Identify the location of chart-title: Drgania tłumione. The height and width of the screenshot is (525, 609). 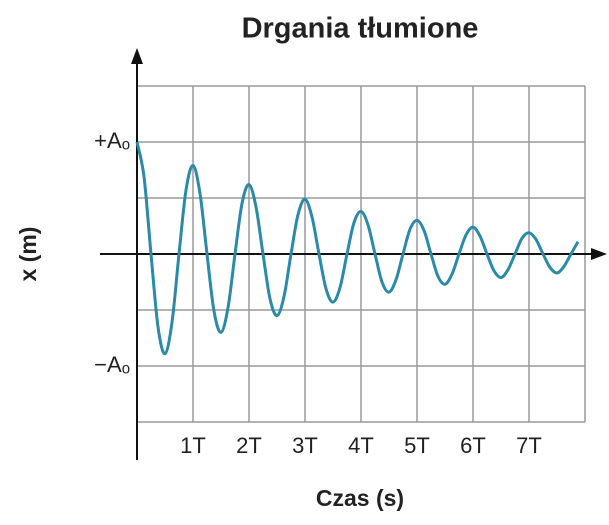
(360, 29).